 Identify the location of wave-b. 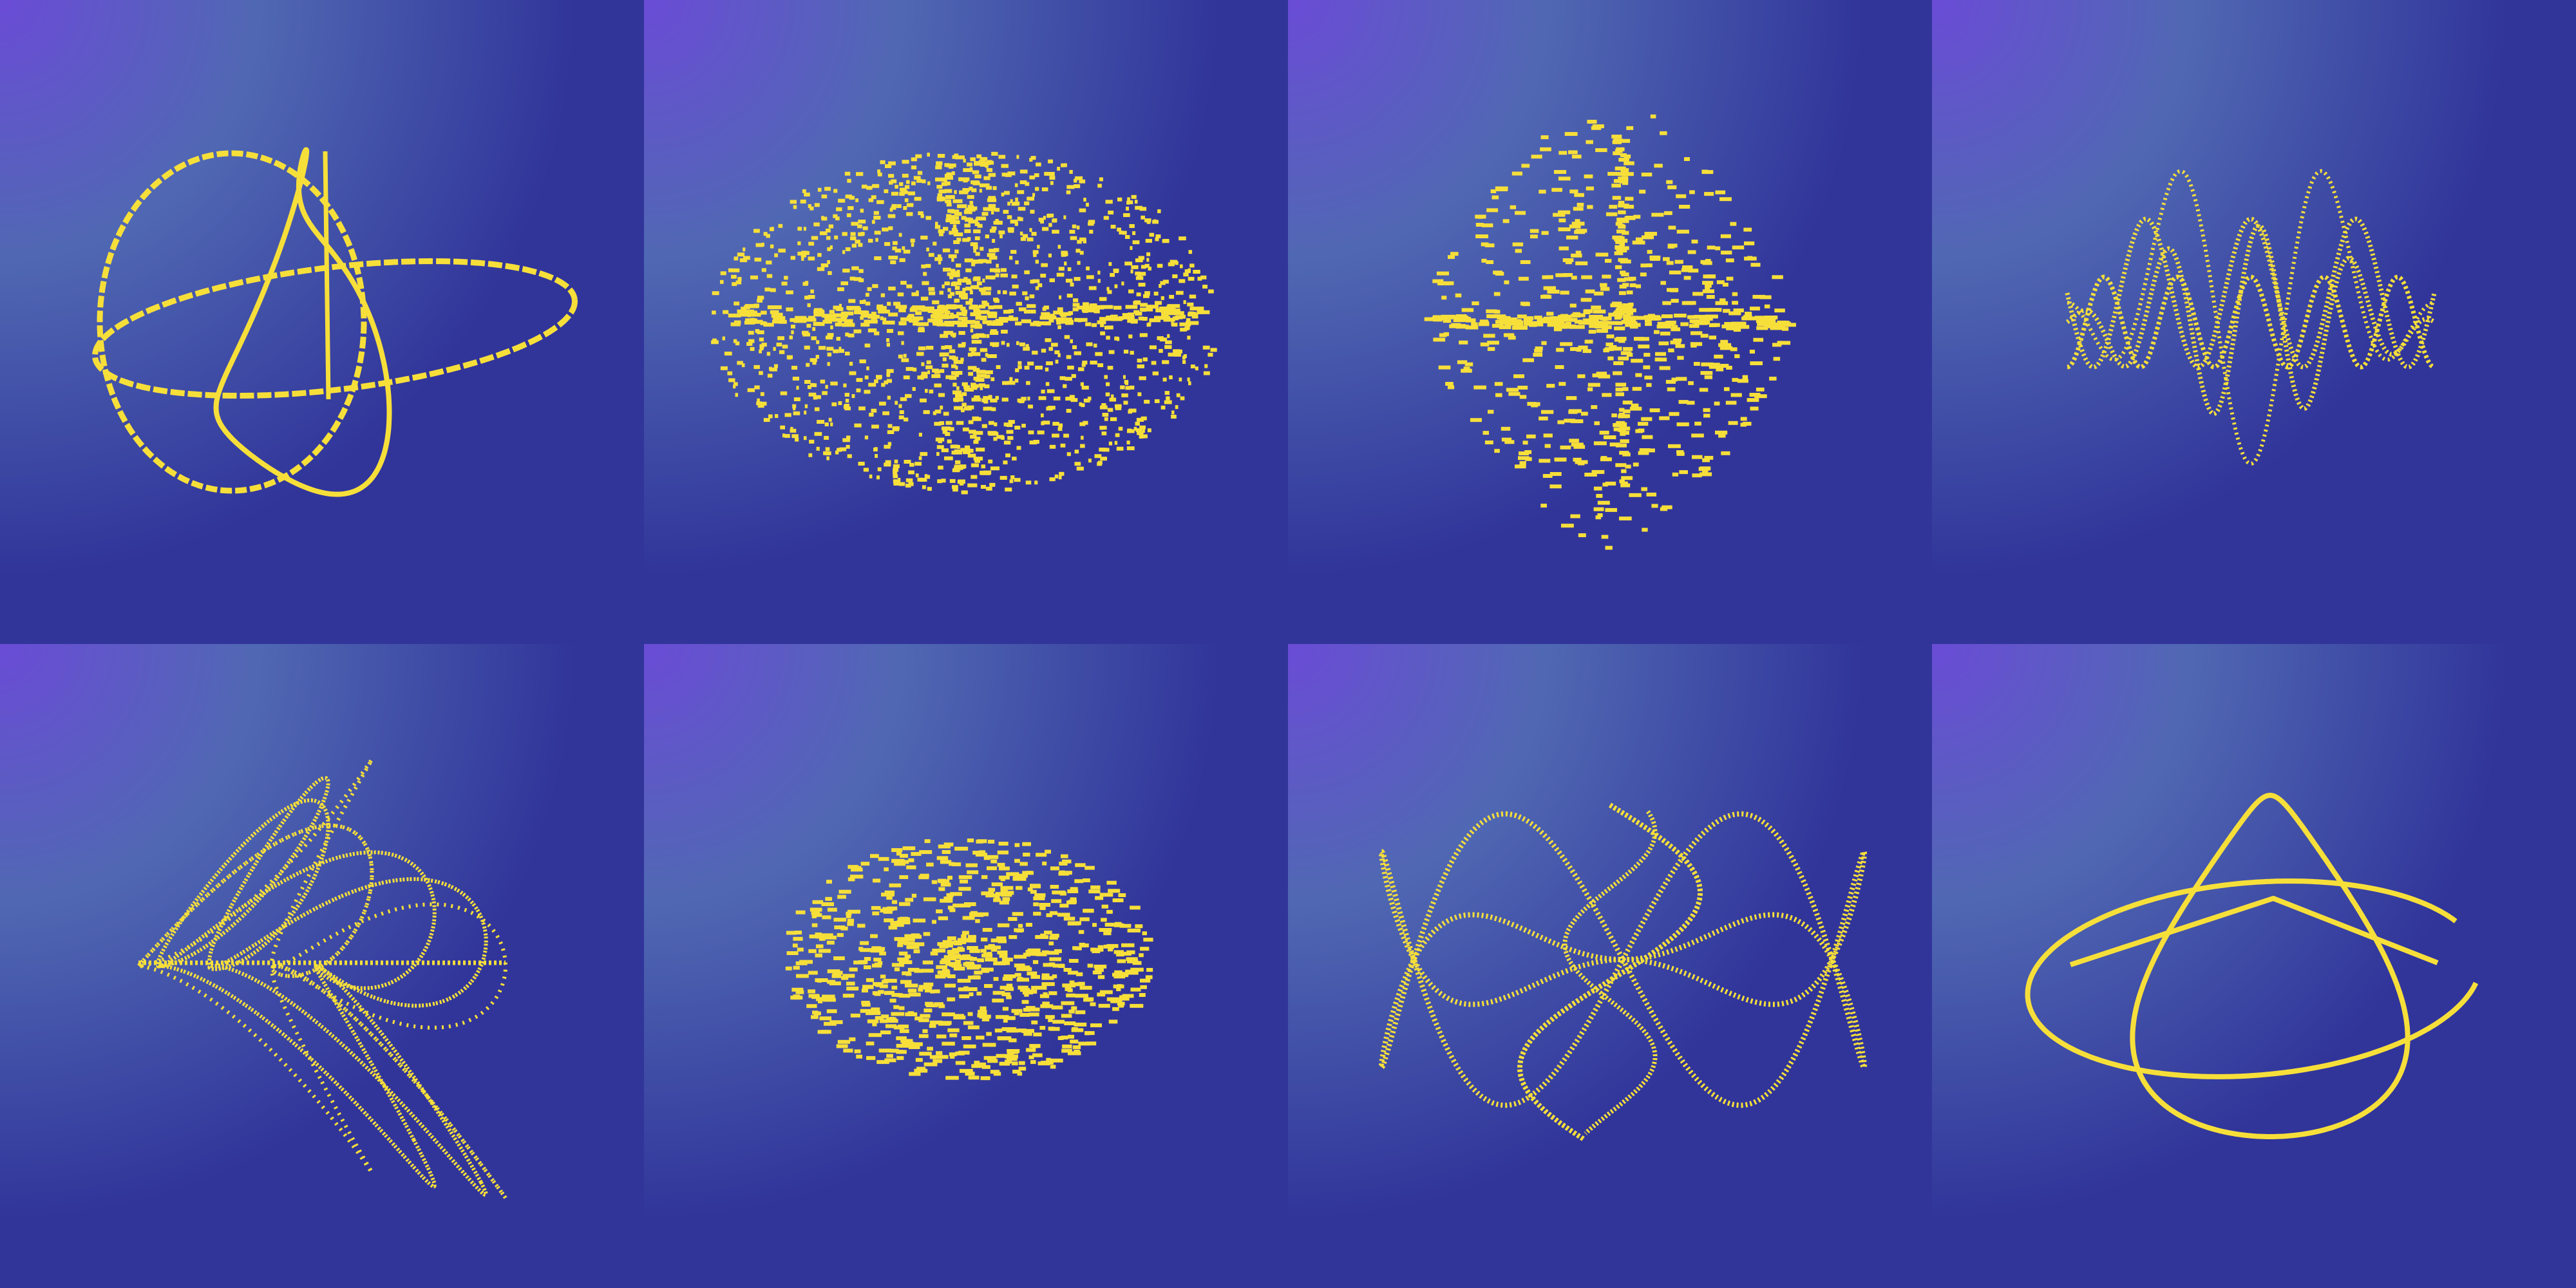
(2250, 322).